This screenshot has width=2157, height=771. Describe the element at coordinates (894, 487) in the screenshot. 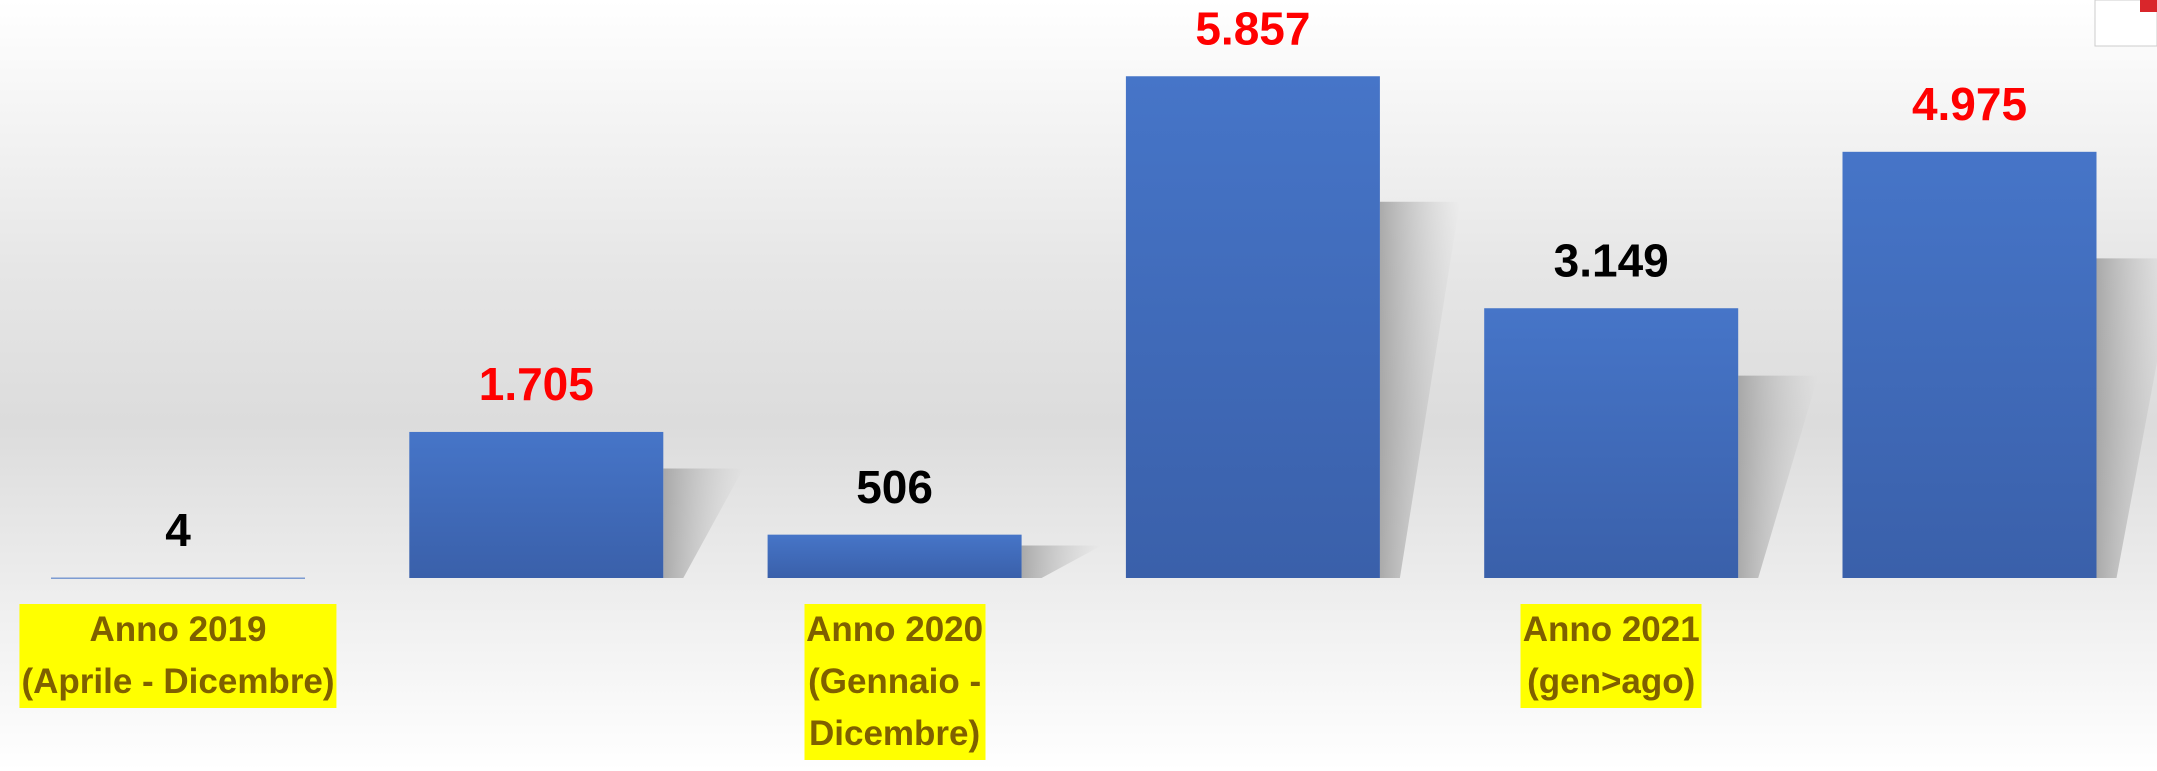

I see `value-label: 506` at that location.